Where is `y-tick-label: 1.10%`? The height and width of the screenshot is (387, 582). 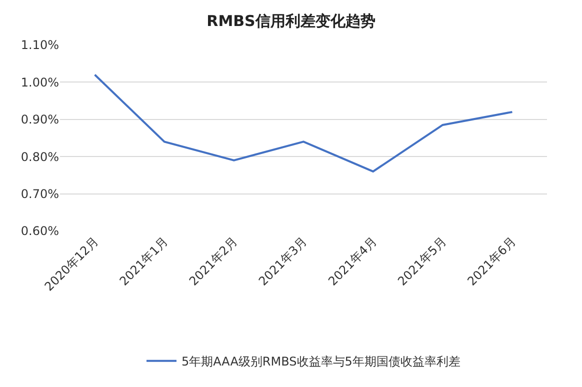
y-tick-label: 1.10% is located at coordinates (39, 45).